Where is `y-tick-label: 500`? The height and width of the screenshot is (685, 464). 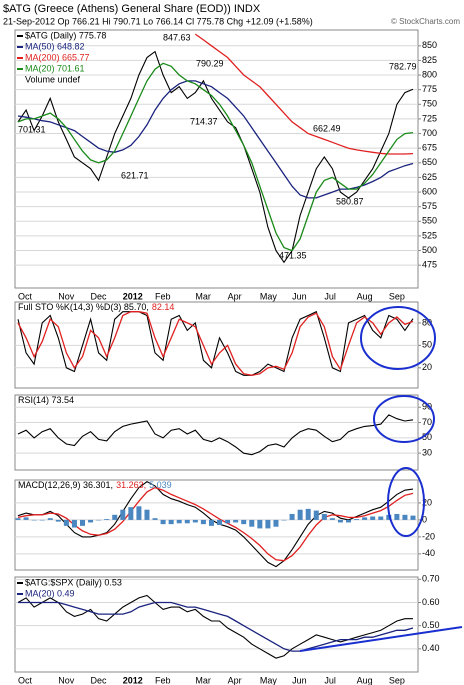 y-tick-label: 500 is located at coordinates (429, 250).